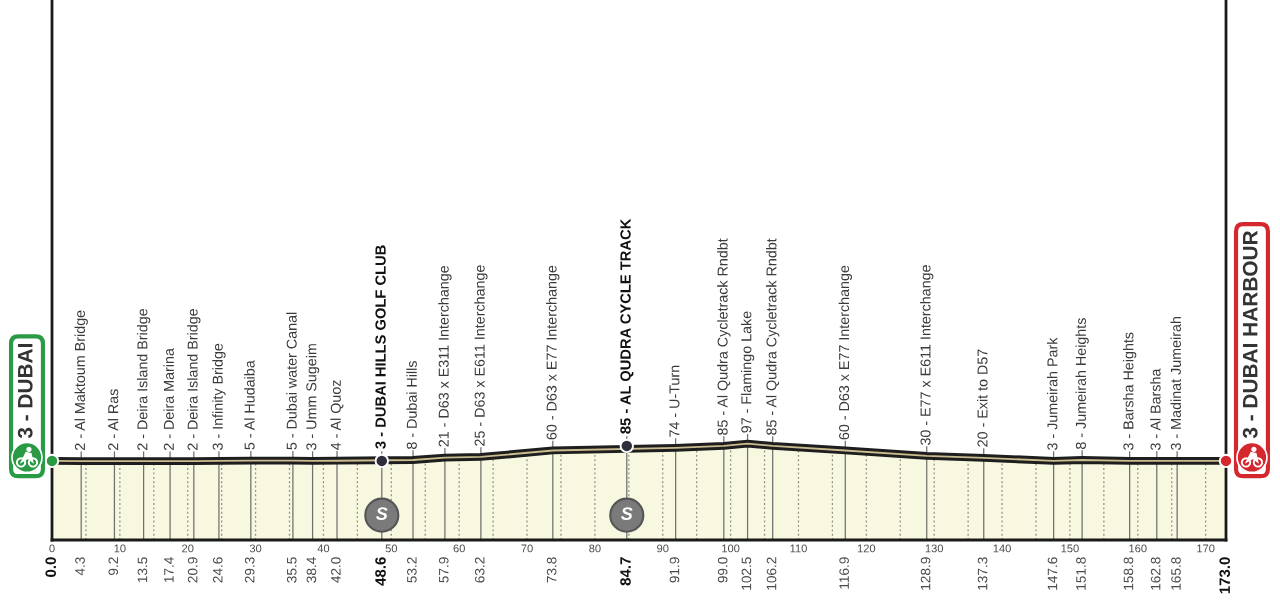 The width and height of the screenshot is (1280, 603). What do you see at coordinates (459, 548) in the screenshot?
I see `x-tick-label: 60` at bounding box center [459, 548].